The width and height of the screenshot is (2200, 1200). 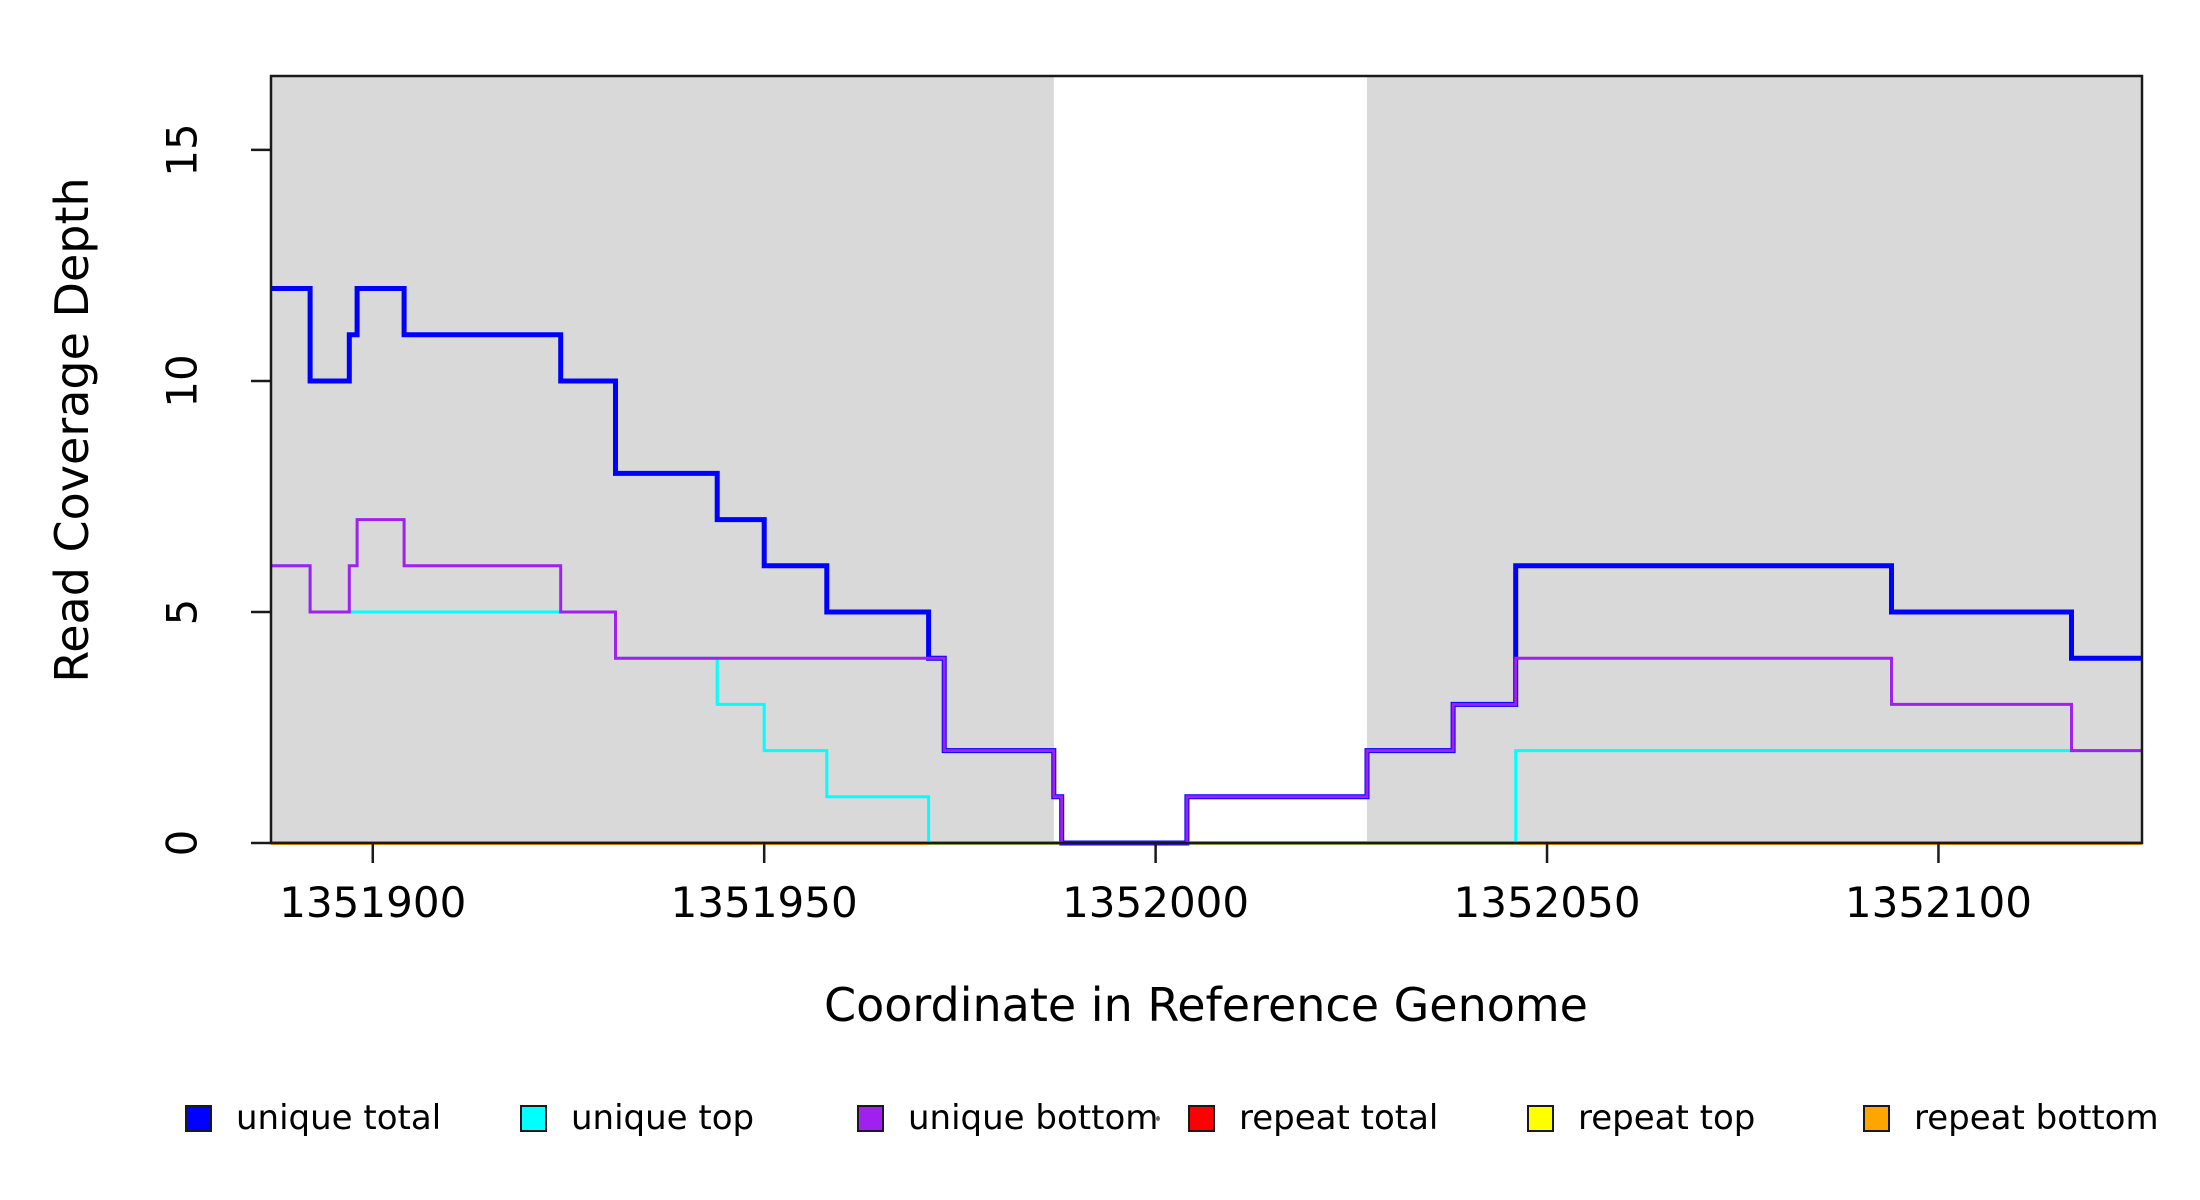 What do you see at coordinates (182, 612) in the screenshot?
I see `y-tick-label: 5` at bounding box center [182, 612].